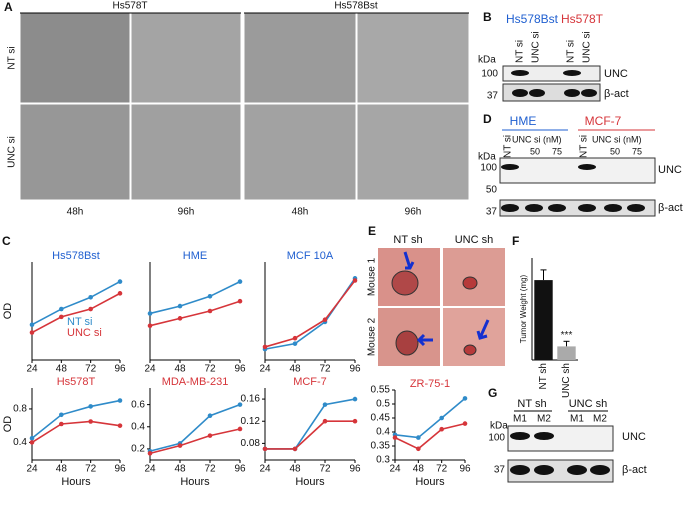 The width and height of the screenshot is (683, 505). Describe the element at coordinates (310, 382) in the screenshot. I see `chart-title: MCF-7` at that location.